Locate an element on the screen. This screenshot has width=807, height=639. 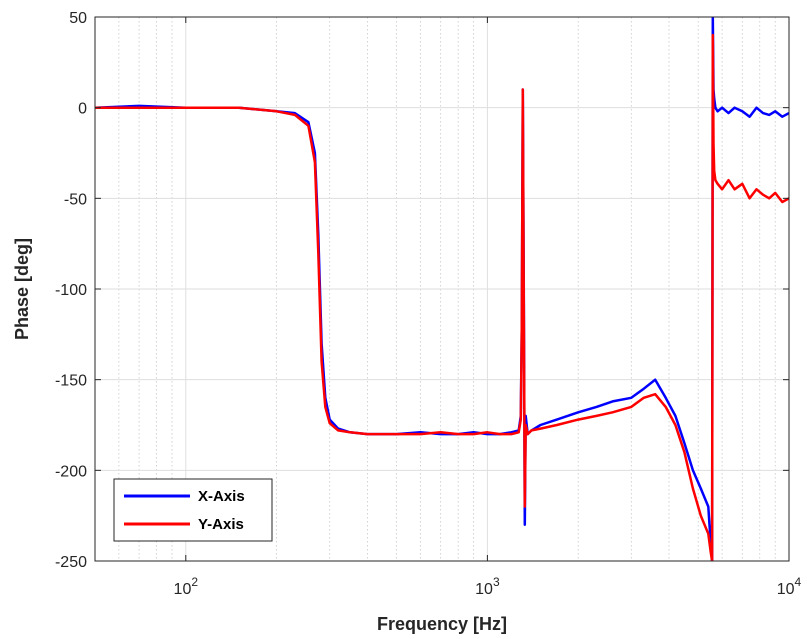
x-tick-label: 10⁴ is located at coordinates (789, 586).